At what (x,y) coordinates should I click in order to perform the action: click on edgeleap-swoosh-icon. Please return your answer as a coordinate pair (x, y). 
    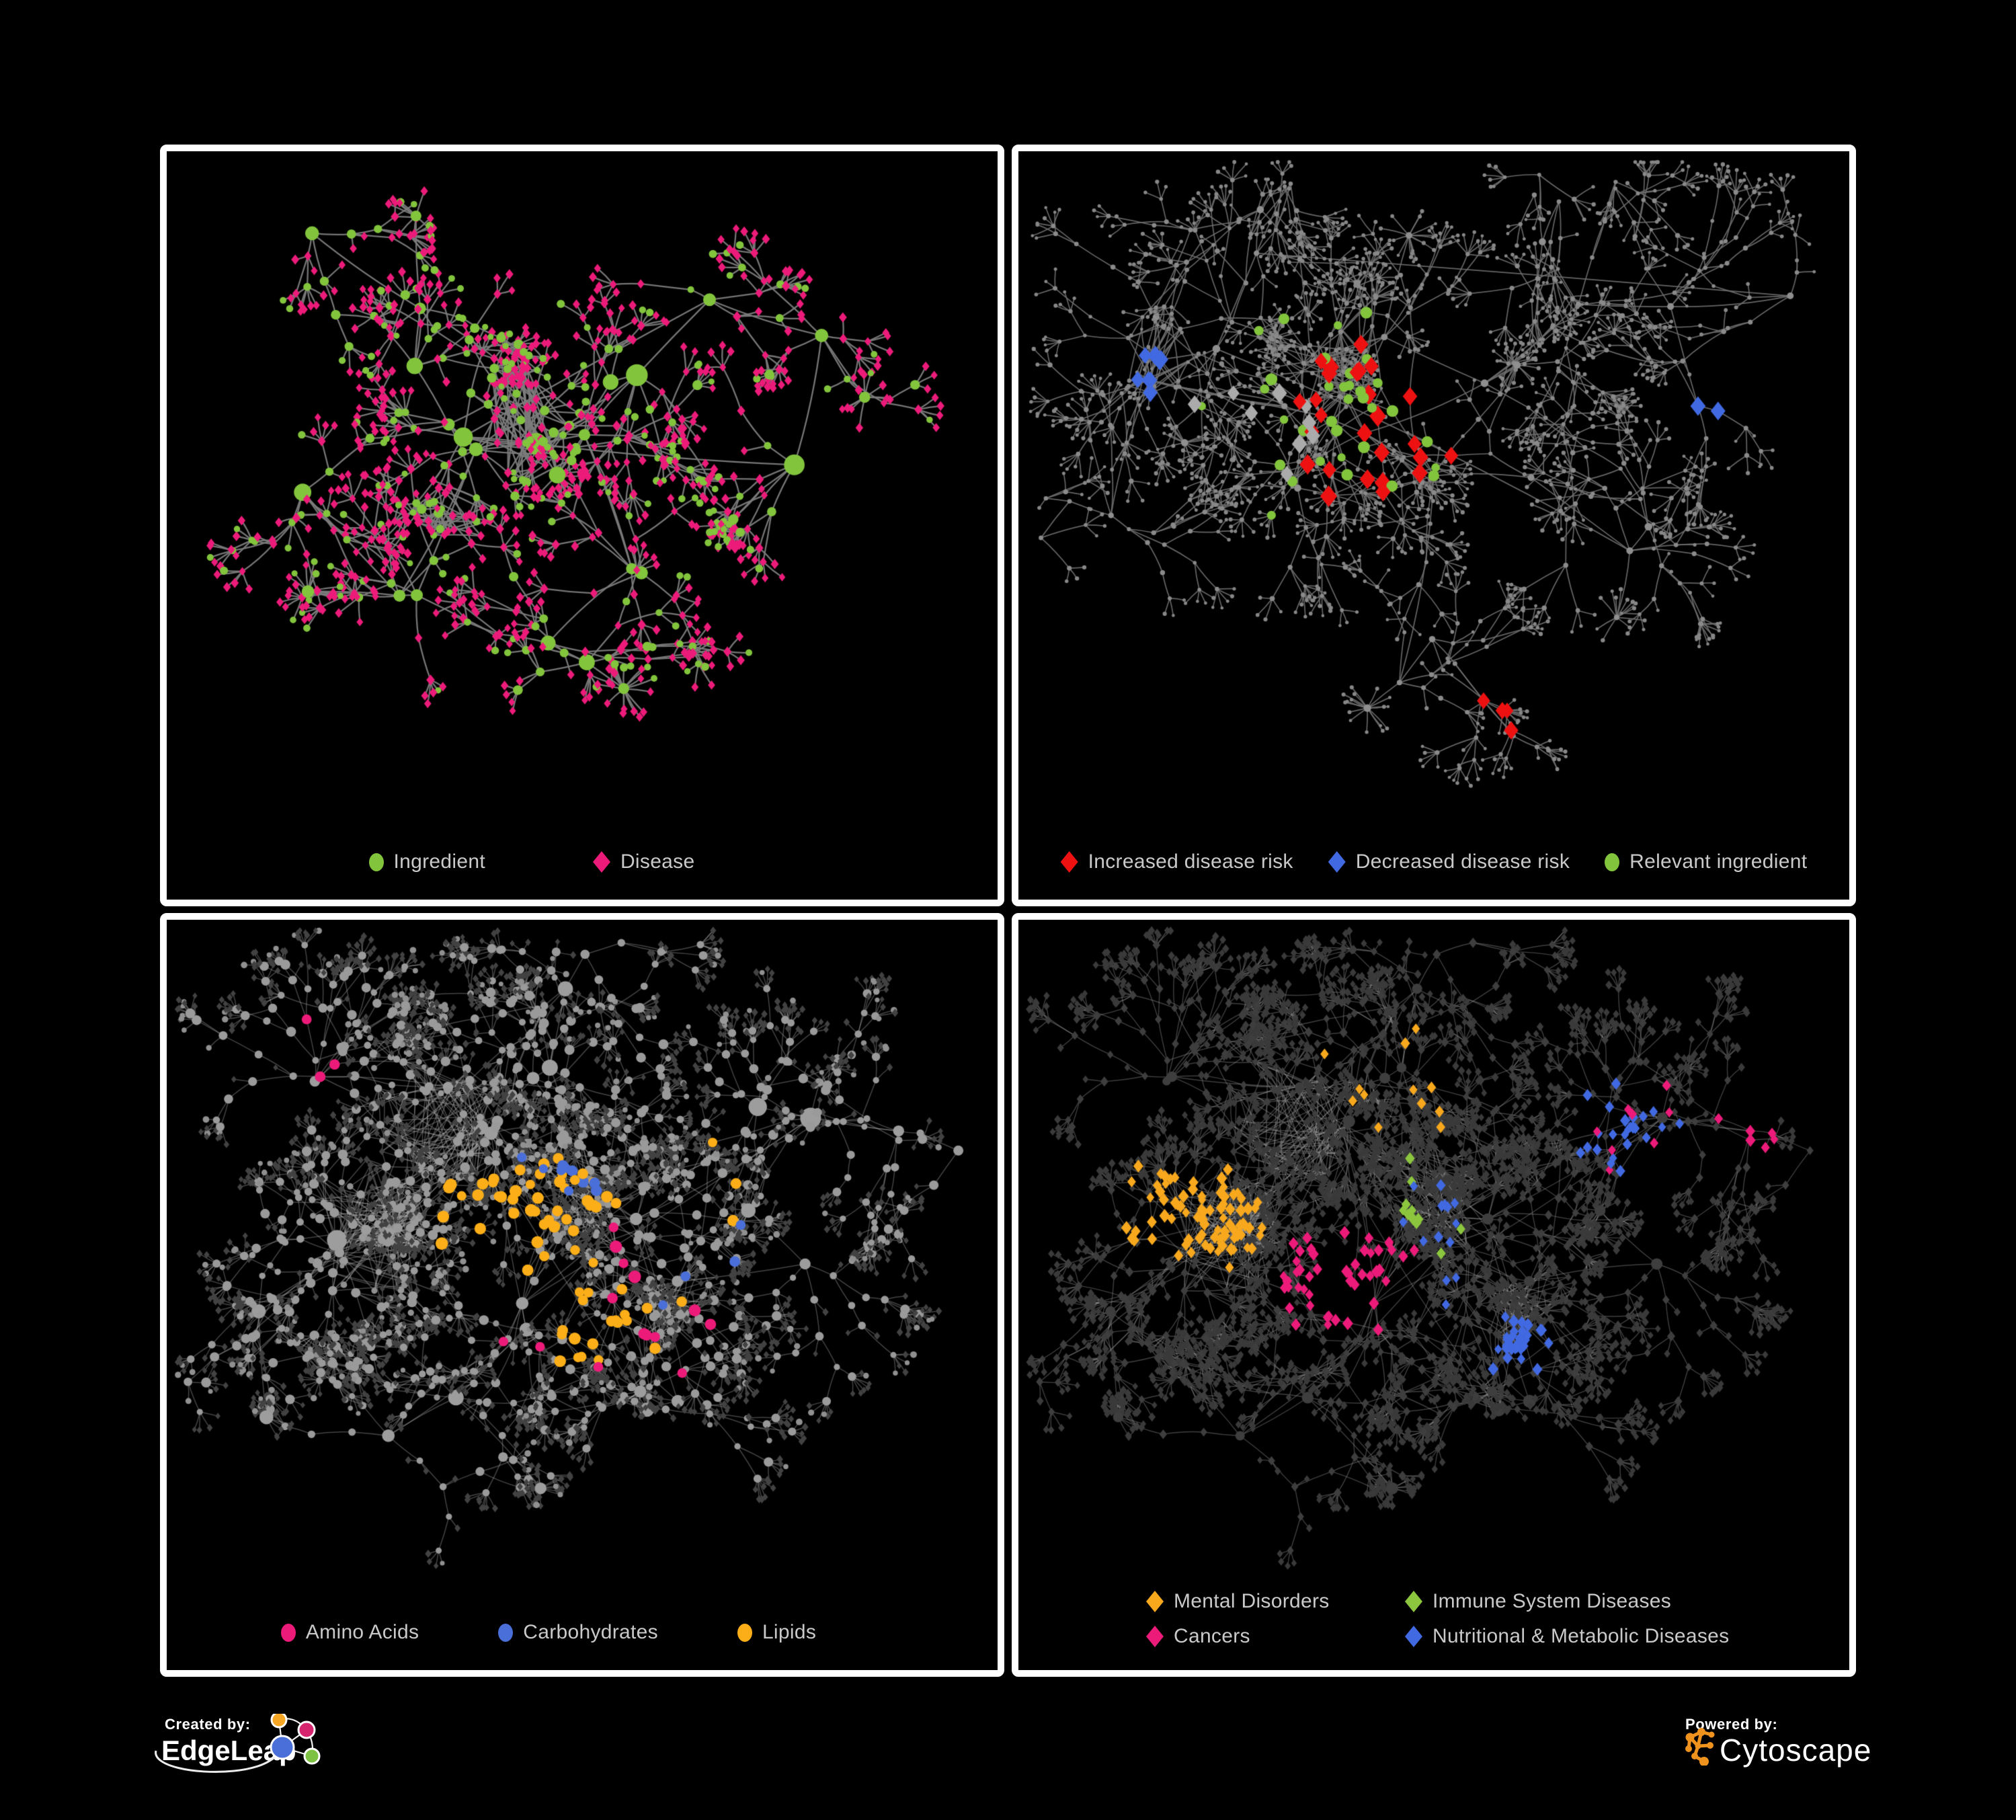
    Looking at the image, I should click on (219, 1760).